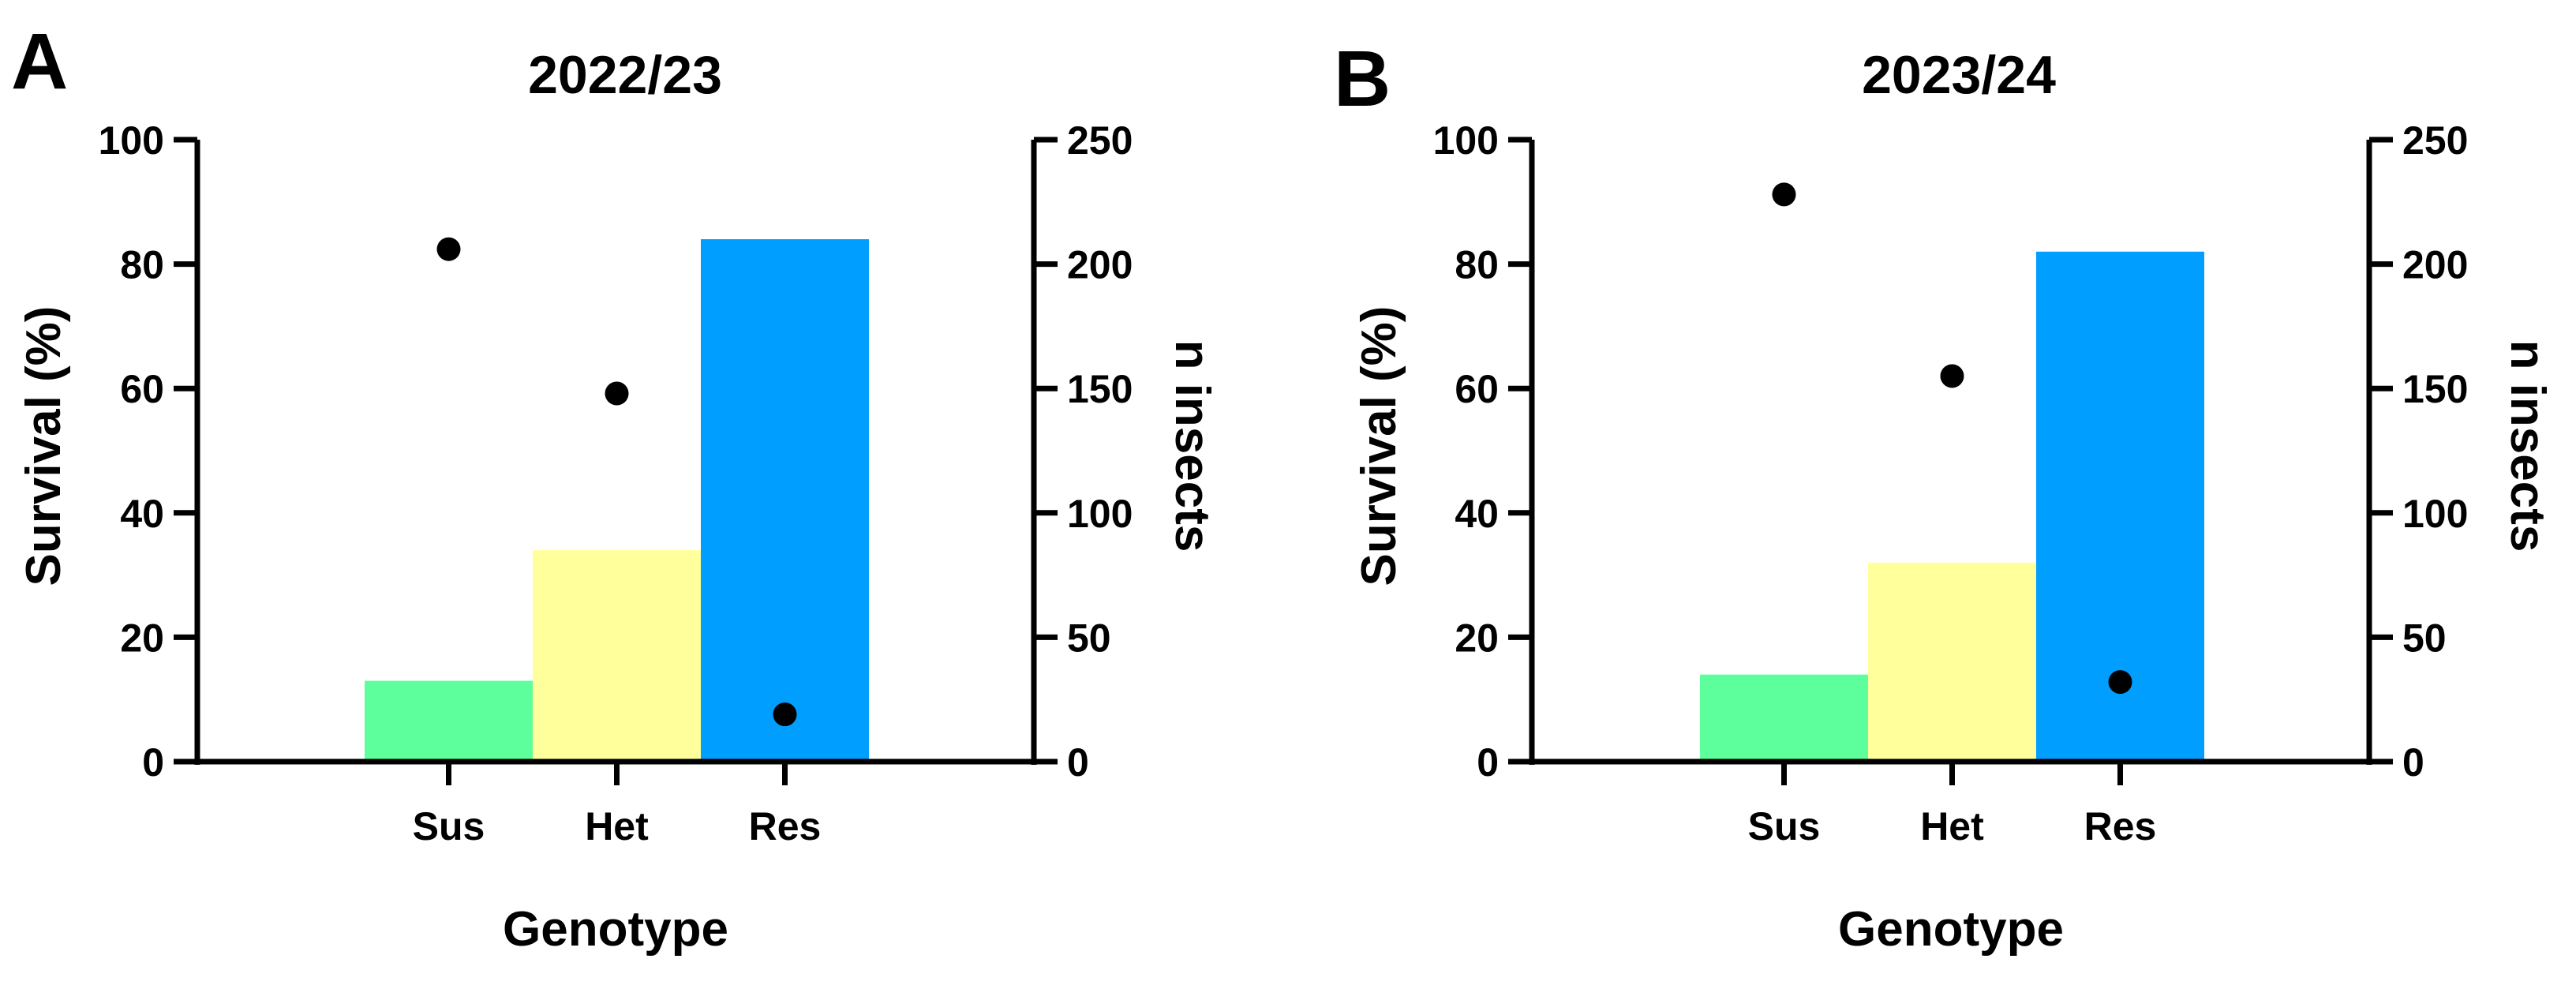 This screenshot has width=2576, height=985. Describe the element at coordinates (39, 61) in the screenshot. I see `panel-letter: A` at that location.